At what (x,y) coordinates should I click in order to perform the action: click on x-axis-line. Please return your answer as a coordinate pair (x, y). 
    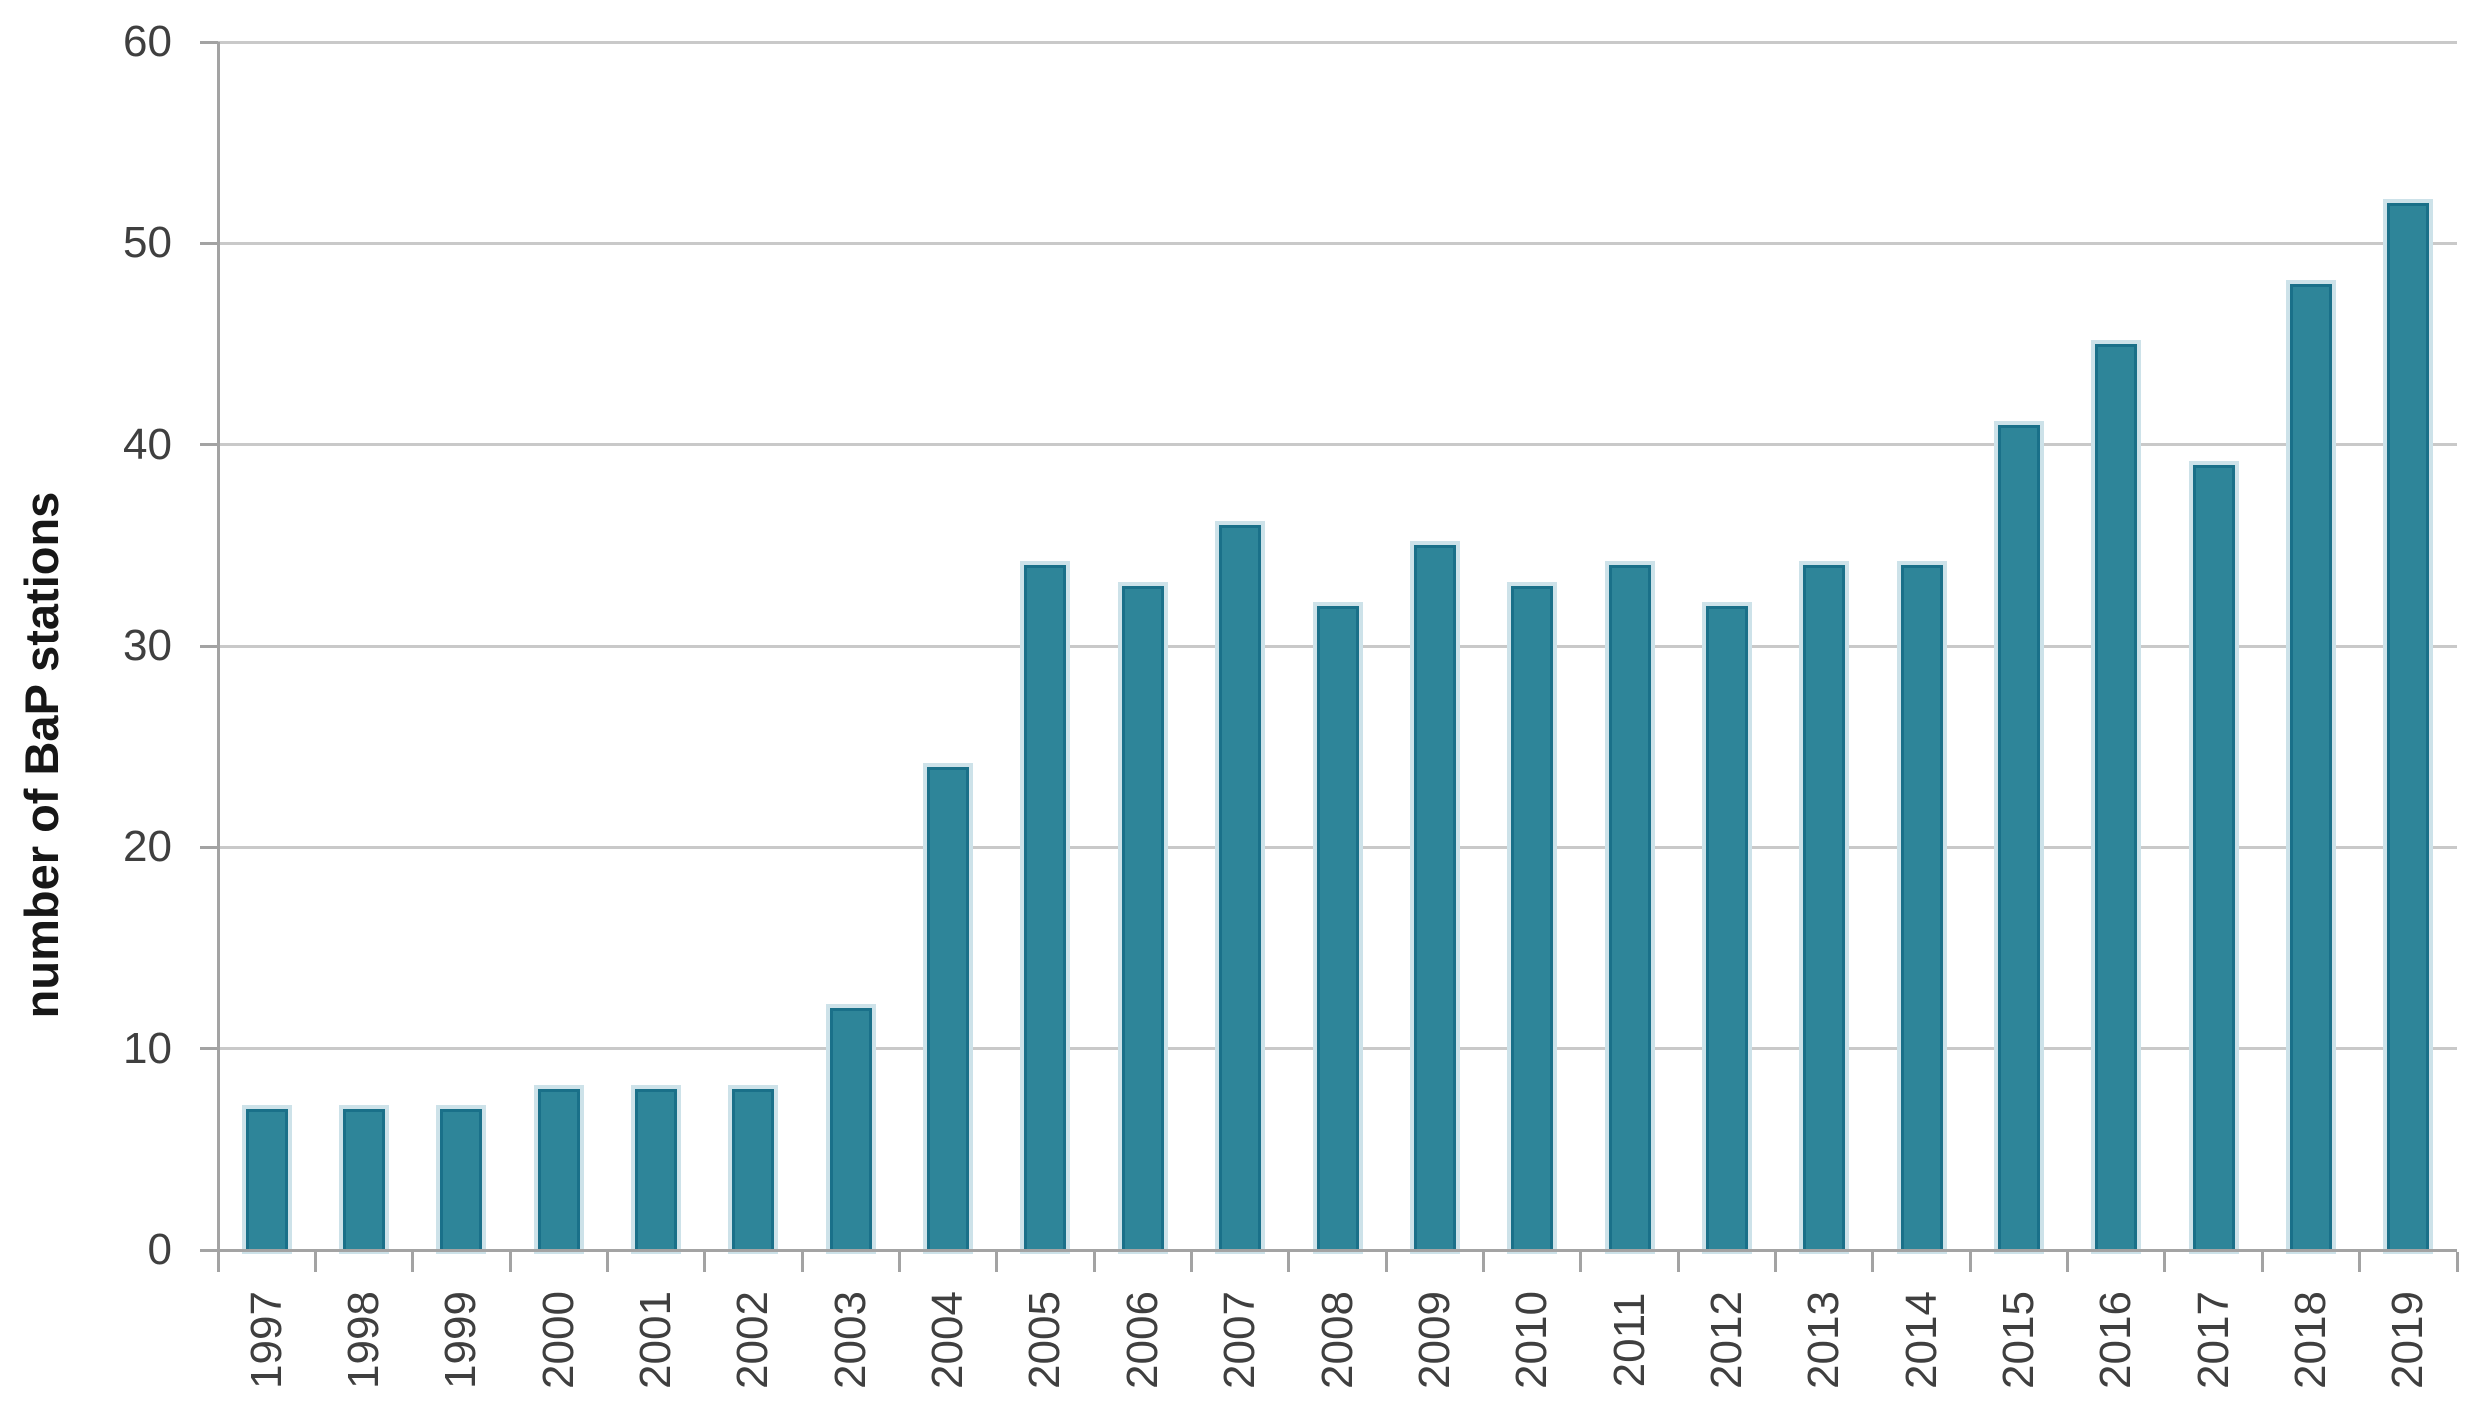
    Looking at the image, I should click on (1328, 1250).